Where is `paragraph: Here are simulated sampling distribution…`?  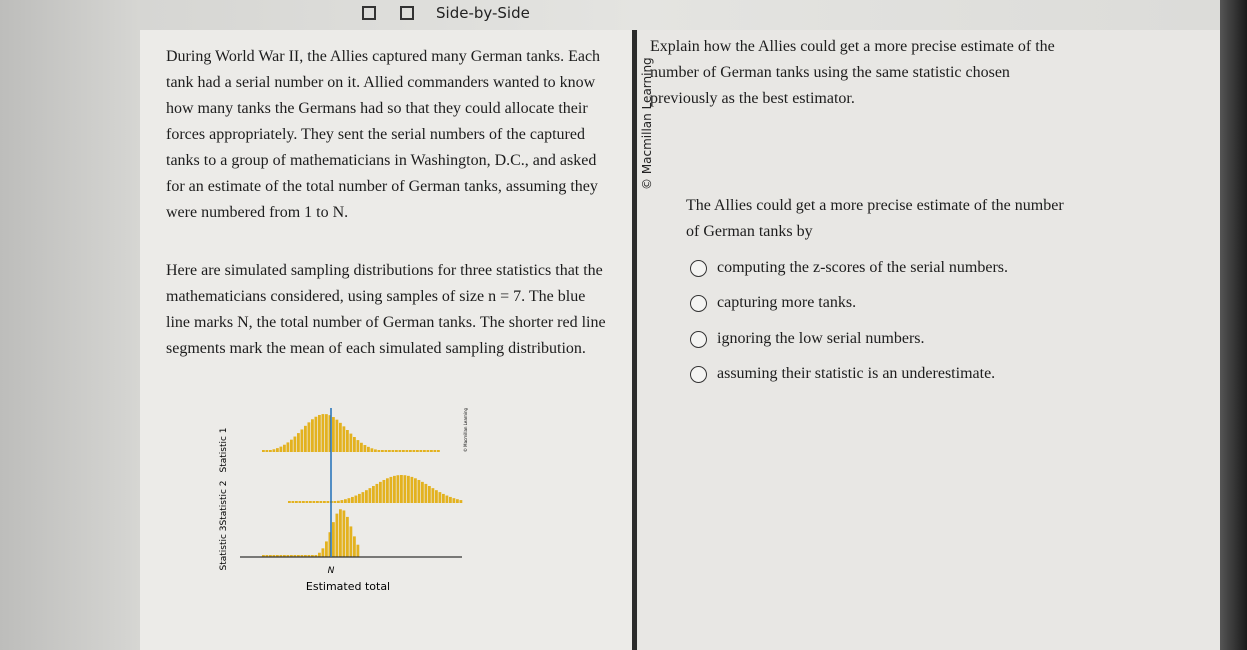
paragraph: Here are simulated sampling distribution… is located at coordinates (386, 309).